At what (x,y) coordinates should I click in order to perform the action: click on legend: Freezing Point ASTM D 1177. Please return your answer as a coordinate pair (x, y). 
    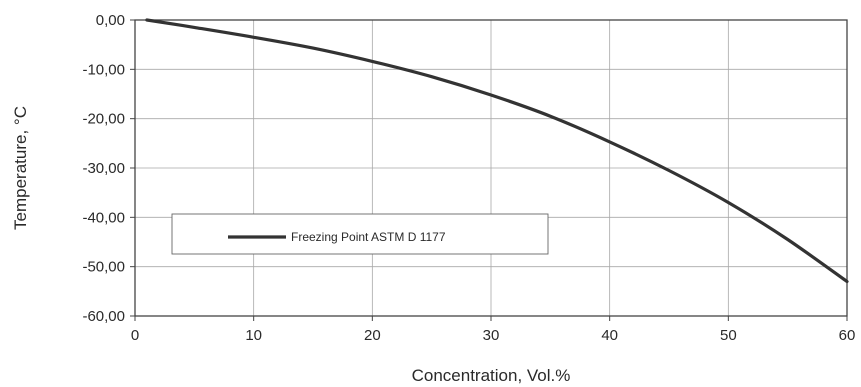
    Looking at the image, I should click on (360, 234).